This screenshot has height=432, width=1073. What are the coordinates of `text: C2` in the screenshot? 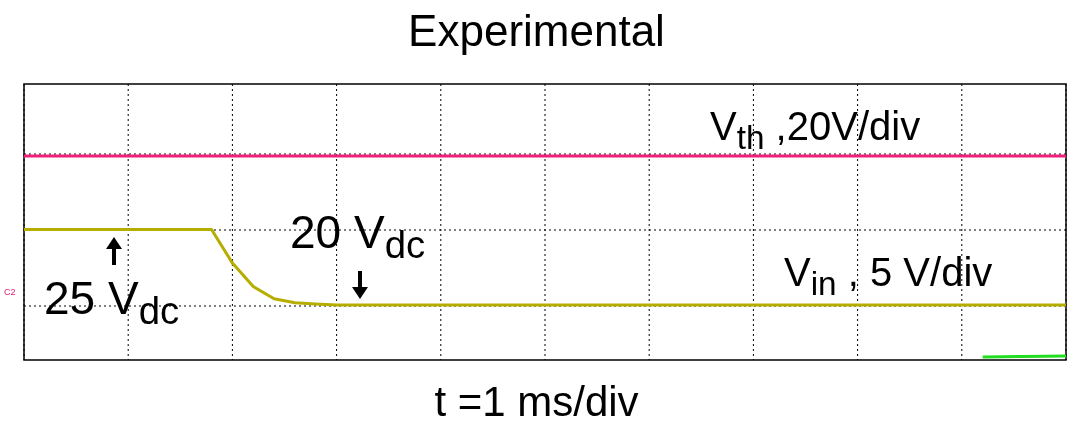 It's located at (10, 292).